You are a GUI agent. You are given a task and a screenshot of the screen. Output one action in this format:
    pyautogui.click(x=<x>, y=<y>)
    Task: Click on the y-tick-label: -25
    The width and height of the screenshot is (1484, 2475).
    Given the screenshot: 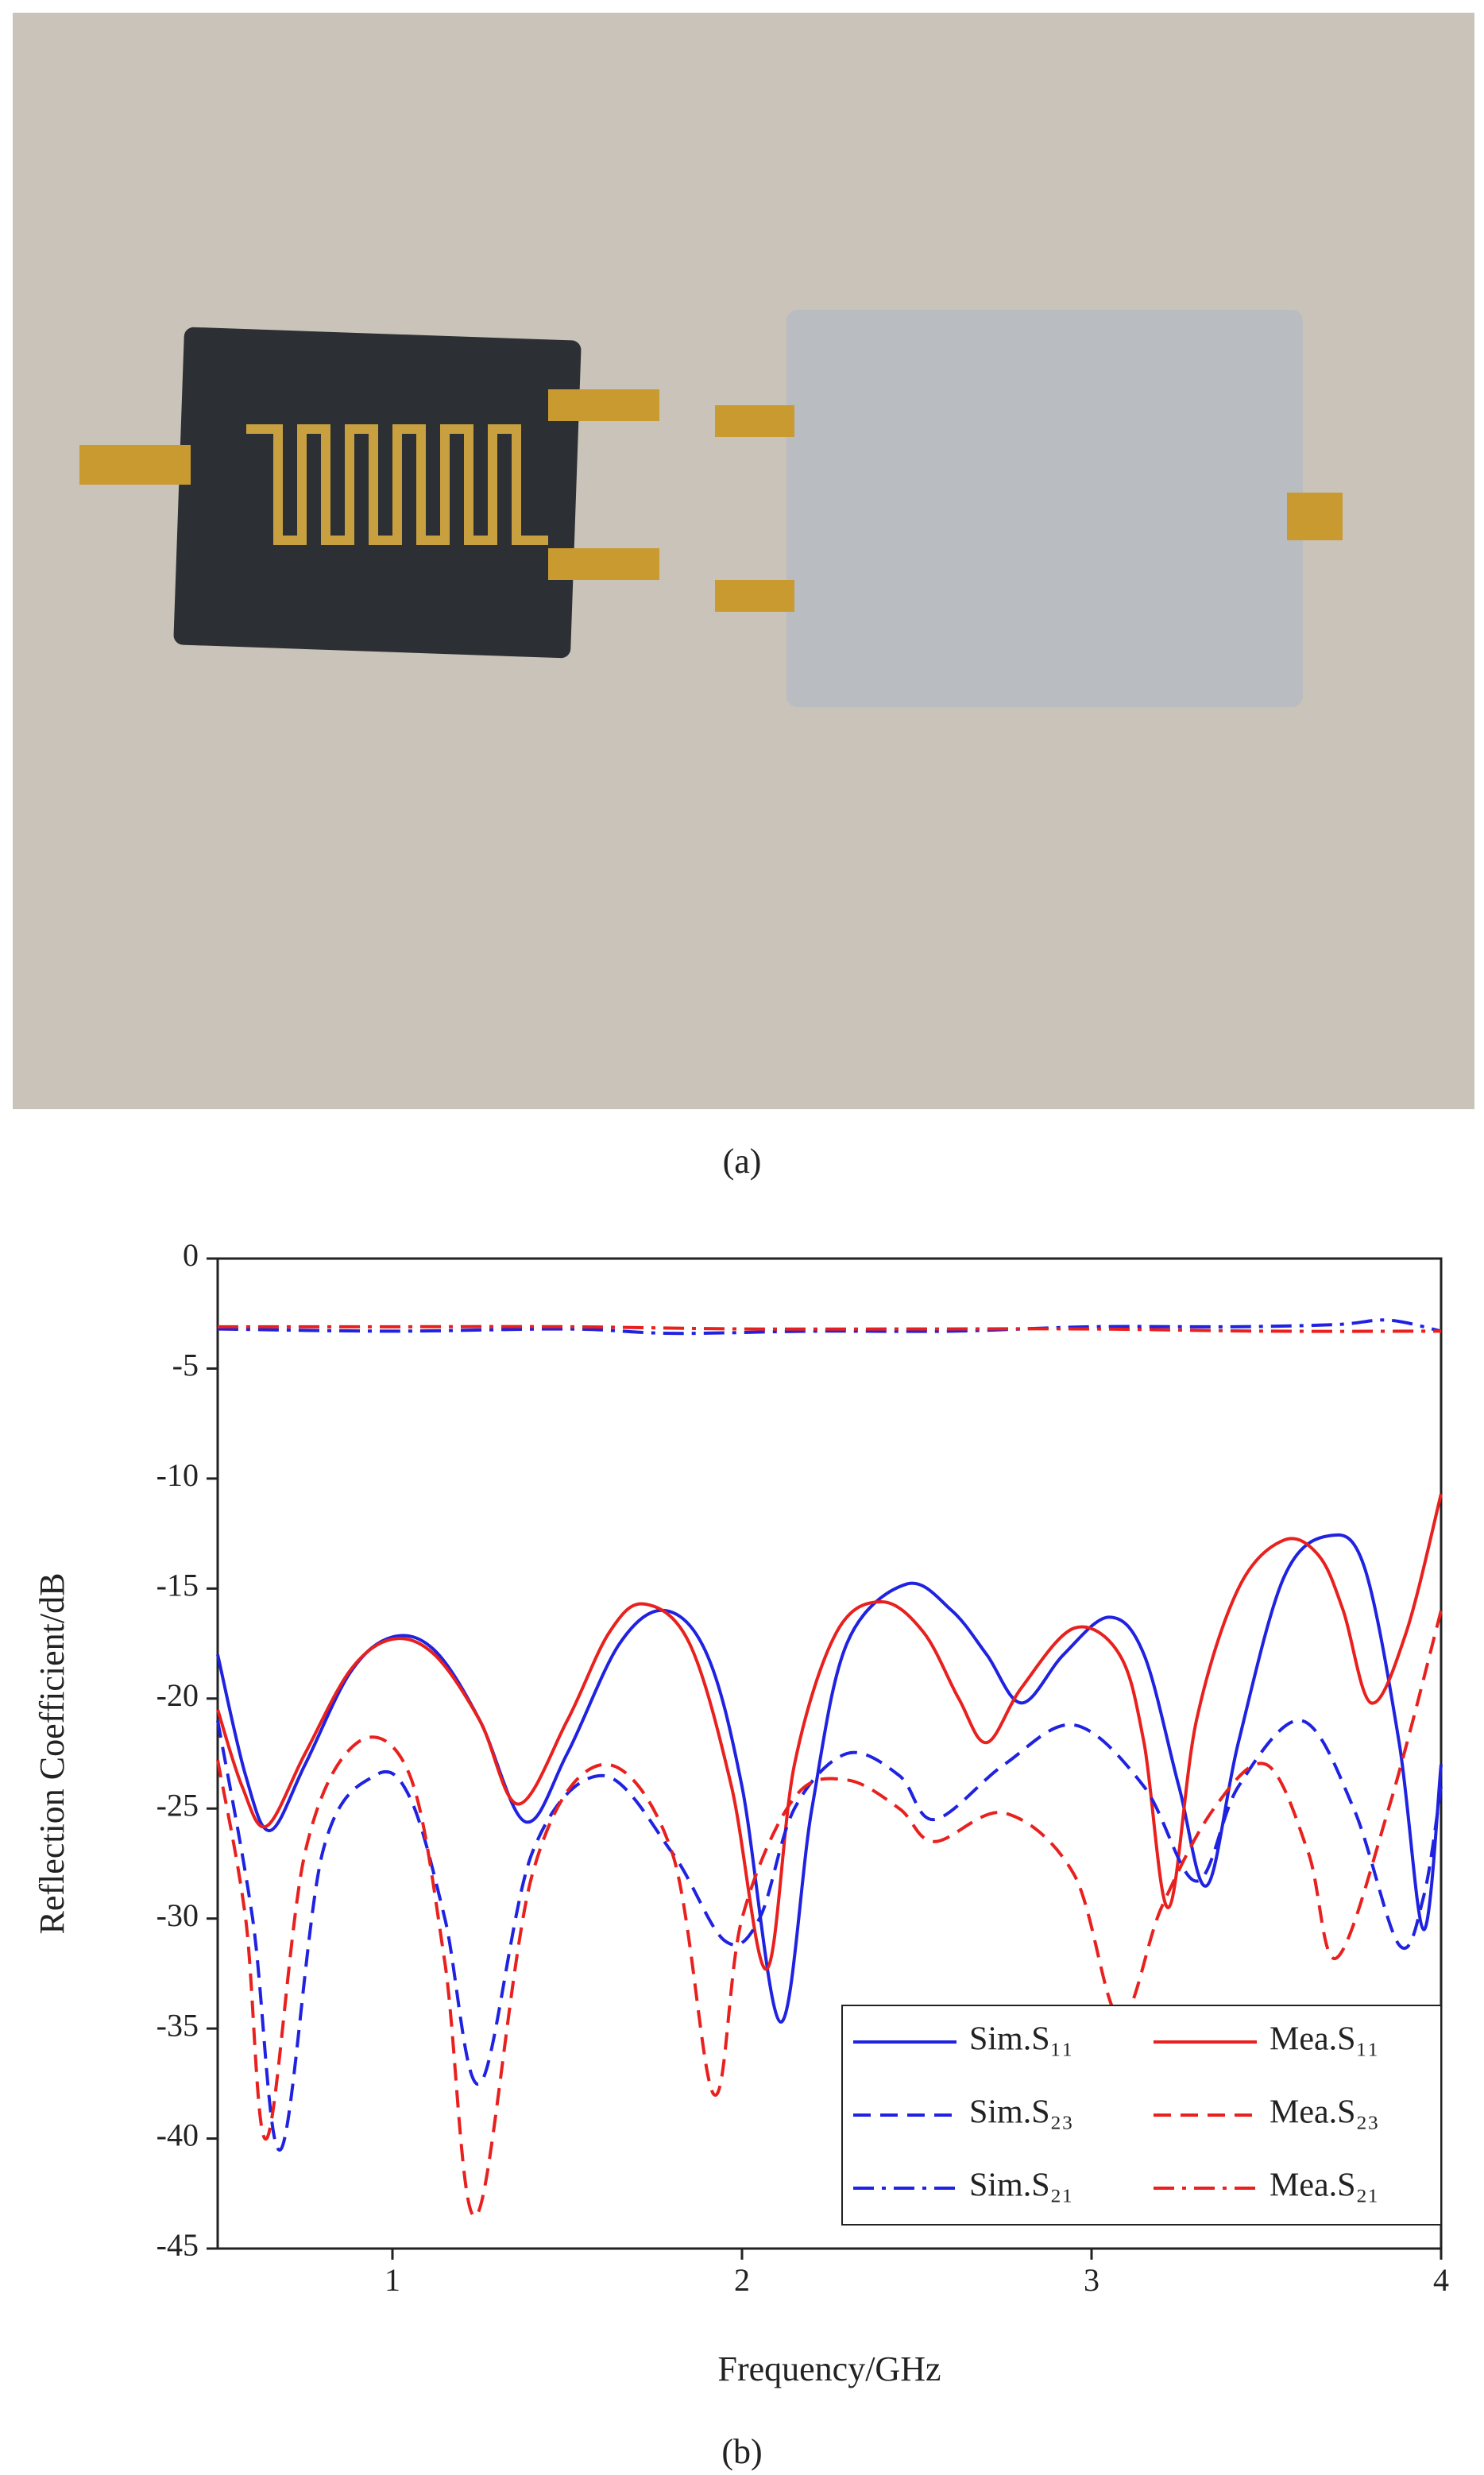 What is the action you would take?
    pyautogui.click(x=178, y=1805)
    